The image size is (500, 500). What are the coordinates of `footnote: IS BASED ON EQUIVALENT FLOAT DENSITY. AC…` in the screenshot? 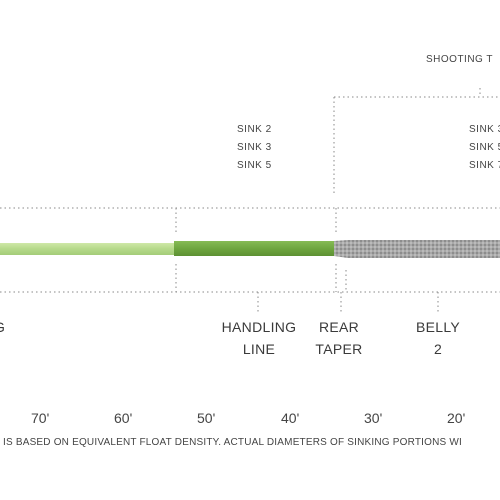 It's located at (233, 442).